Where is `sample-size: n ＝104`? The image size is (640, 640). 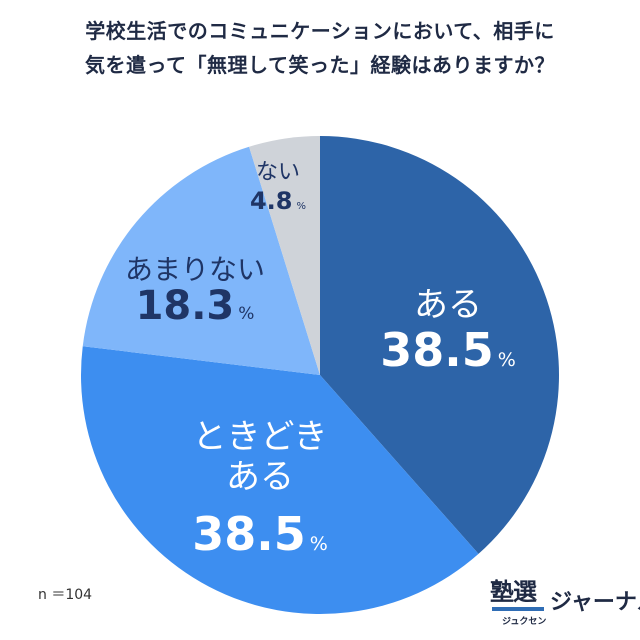
sample-size: n ＝104 is located at coordinates (65, 595).